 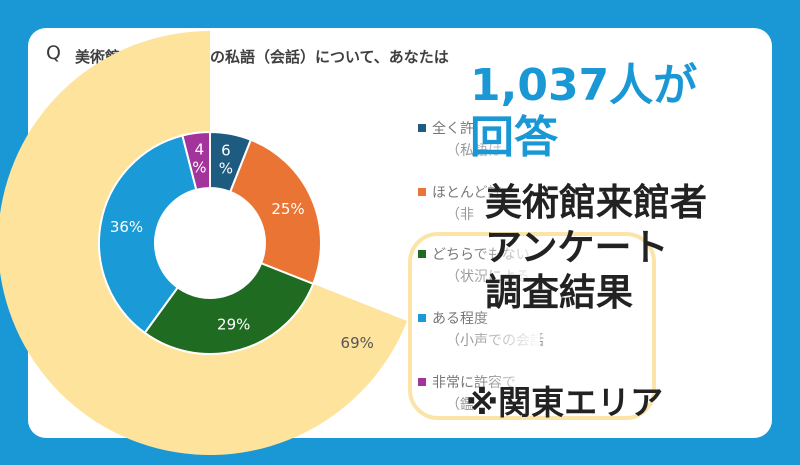 What do you see at coordinates (596, 202) in the screenshot?
I see `headline-line: 美術館来館者` at bounding box center [596, 202].